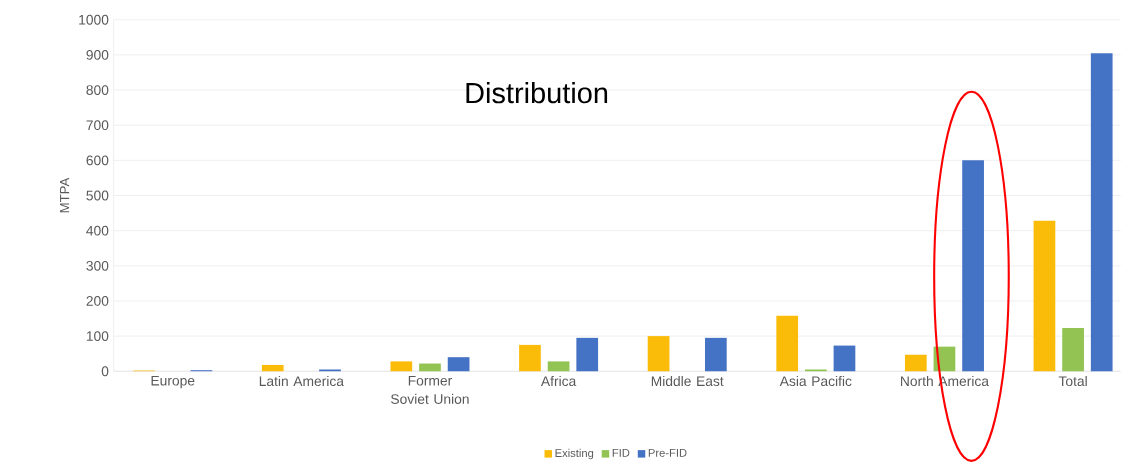 Image resolution: width=1140 pixels, height=464 pixels. What do you see at coordinates (94, 19) in the screenshot?
I see `y-tick-label: 1000` at bounding box center [94, 19].